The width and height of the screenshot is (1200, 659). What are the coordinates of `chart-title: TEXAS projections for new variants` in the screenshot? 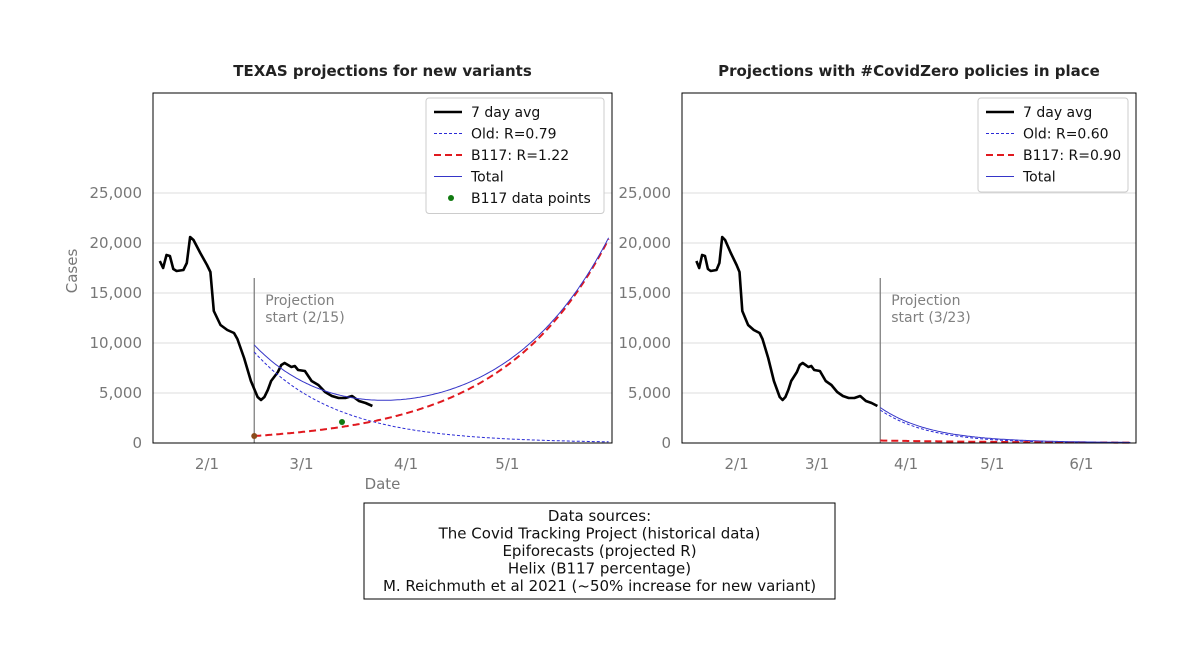 It's located at (382, 71).